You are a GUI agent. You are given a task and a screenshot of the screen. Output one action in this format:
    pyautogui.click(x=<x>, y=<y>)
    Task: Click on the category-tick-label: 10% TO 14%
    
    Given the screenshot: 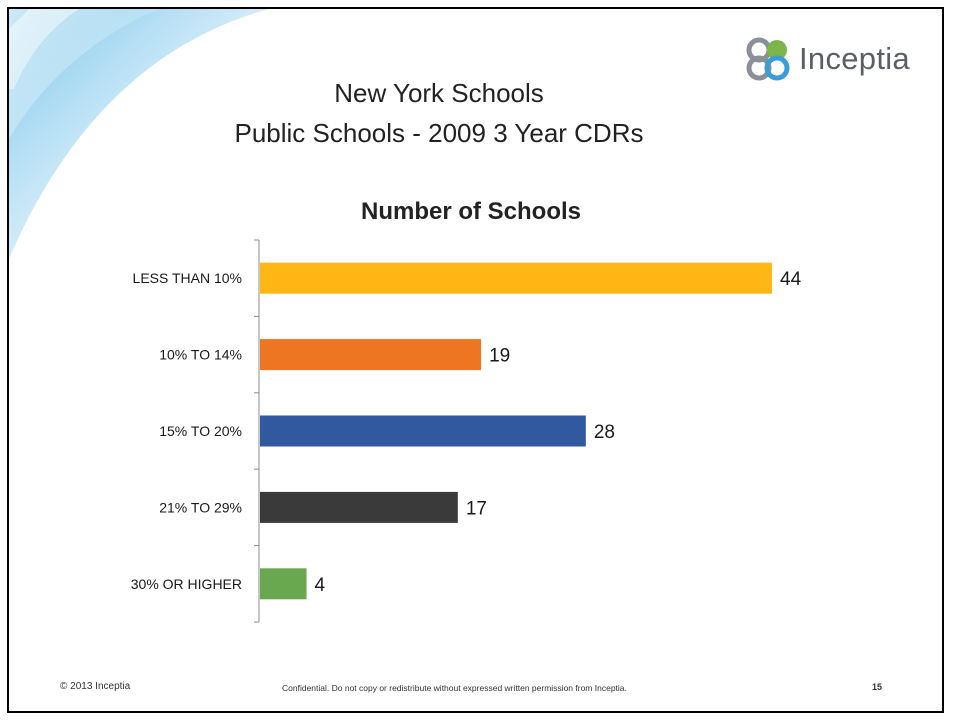 What is the action you would take?
    pyautogui.click(x=200, y=355)
    